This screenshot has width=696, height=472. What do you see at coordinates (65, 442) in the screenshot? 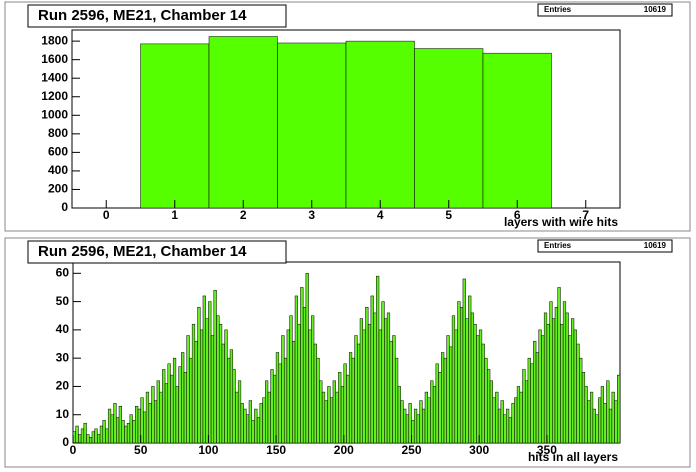
I see `y-tick-label: 0` at bounding box center [65, 442].